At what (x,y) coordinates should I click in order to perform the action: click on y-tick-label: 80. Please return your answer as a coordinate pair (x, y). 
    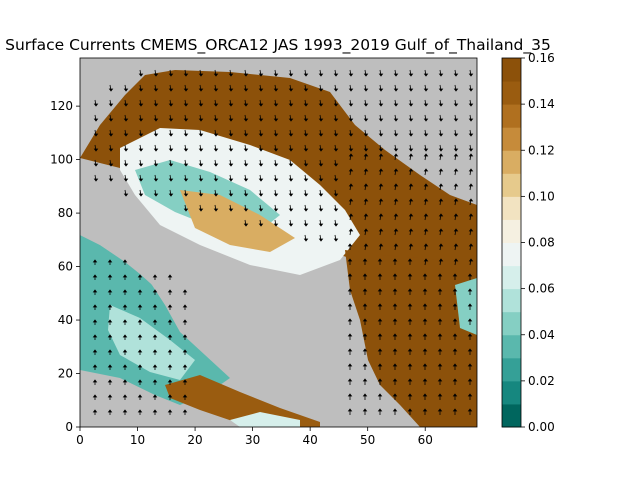
    Looking at the image, I should click on (65, 213).